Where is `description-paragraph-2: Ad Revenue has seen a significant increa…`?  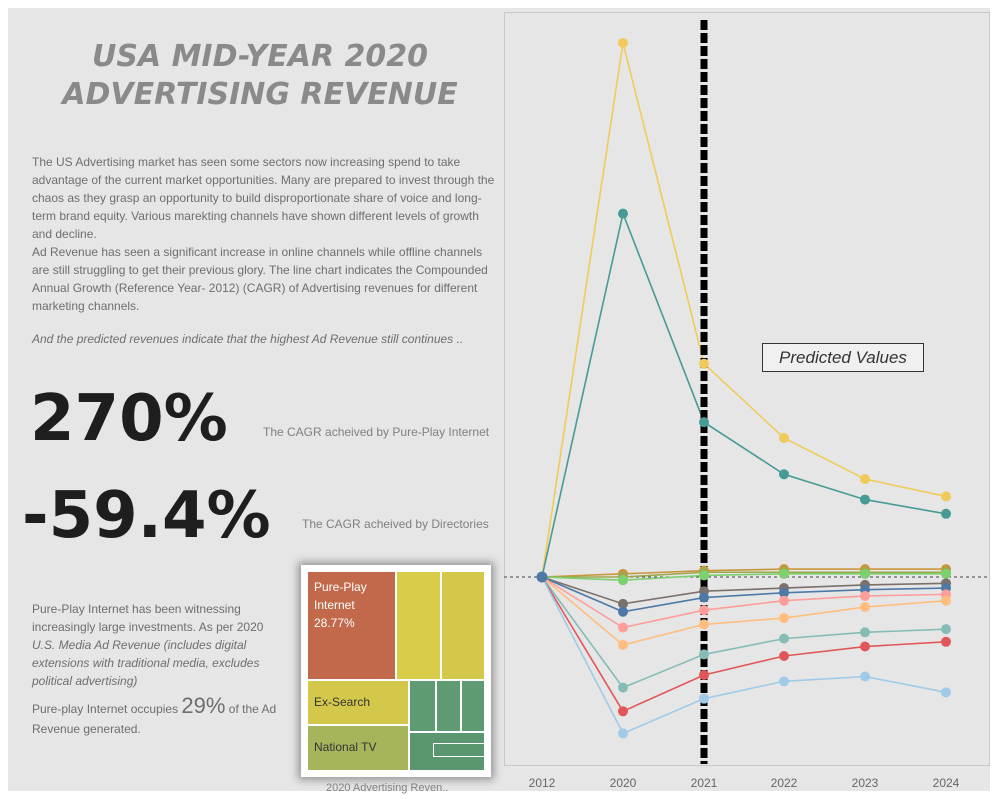 description-paragraph-2: Ad Revenue has seen a significant increa… is located at coordinates (260, 279).